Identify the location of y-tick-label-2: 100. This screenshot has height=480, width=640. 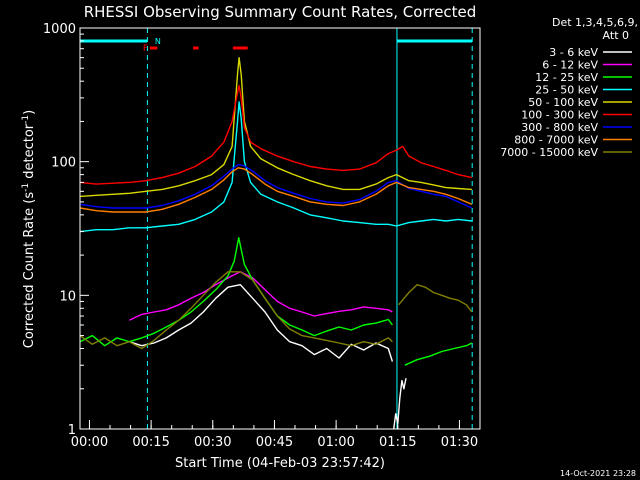
(63, 163).